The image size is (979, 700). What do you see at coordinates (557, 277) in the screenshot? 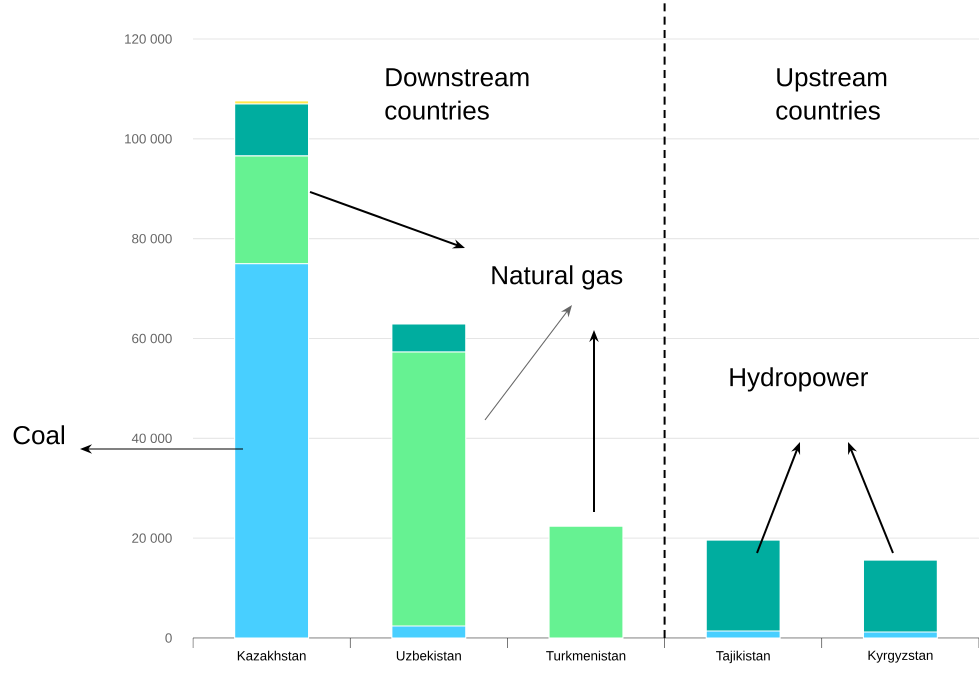
I see `annotation: Natural gas` at bounding box center [557, 277].